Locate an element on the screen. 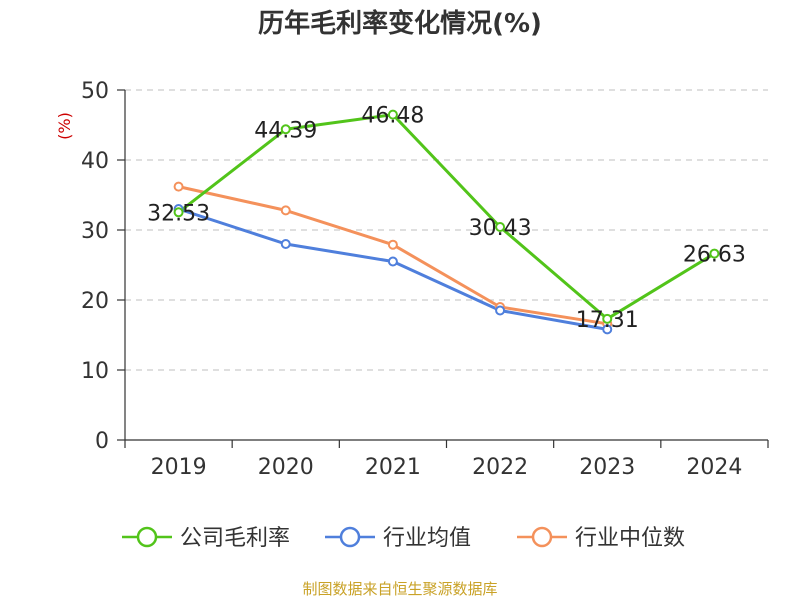 Image resolution: width=800 pixels, height=600 pixels. data-label: 26.63 is located at coordinates (714, 255).